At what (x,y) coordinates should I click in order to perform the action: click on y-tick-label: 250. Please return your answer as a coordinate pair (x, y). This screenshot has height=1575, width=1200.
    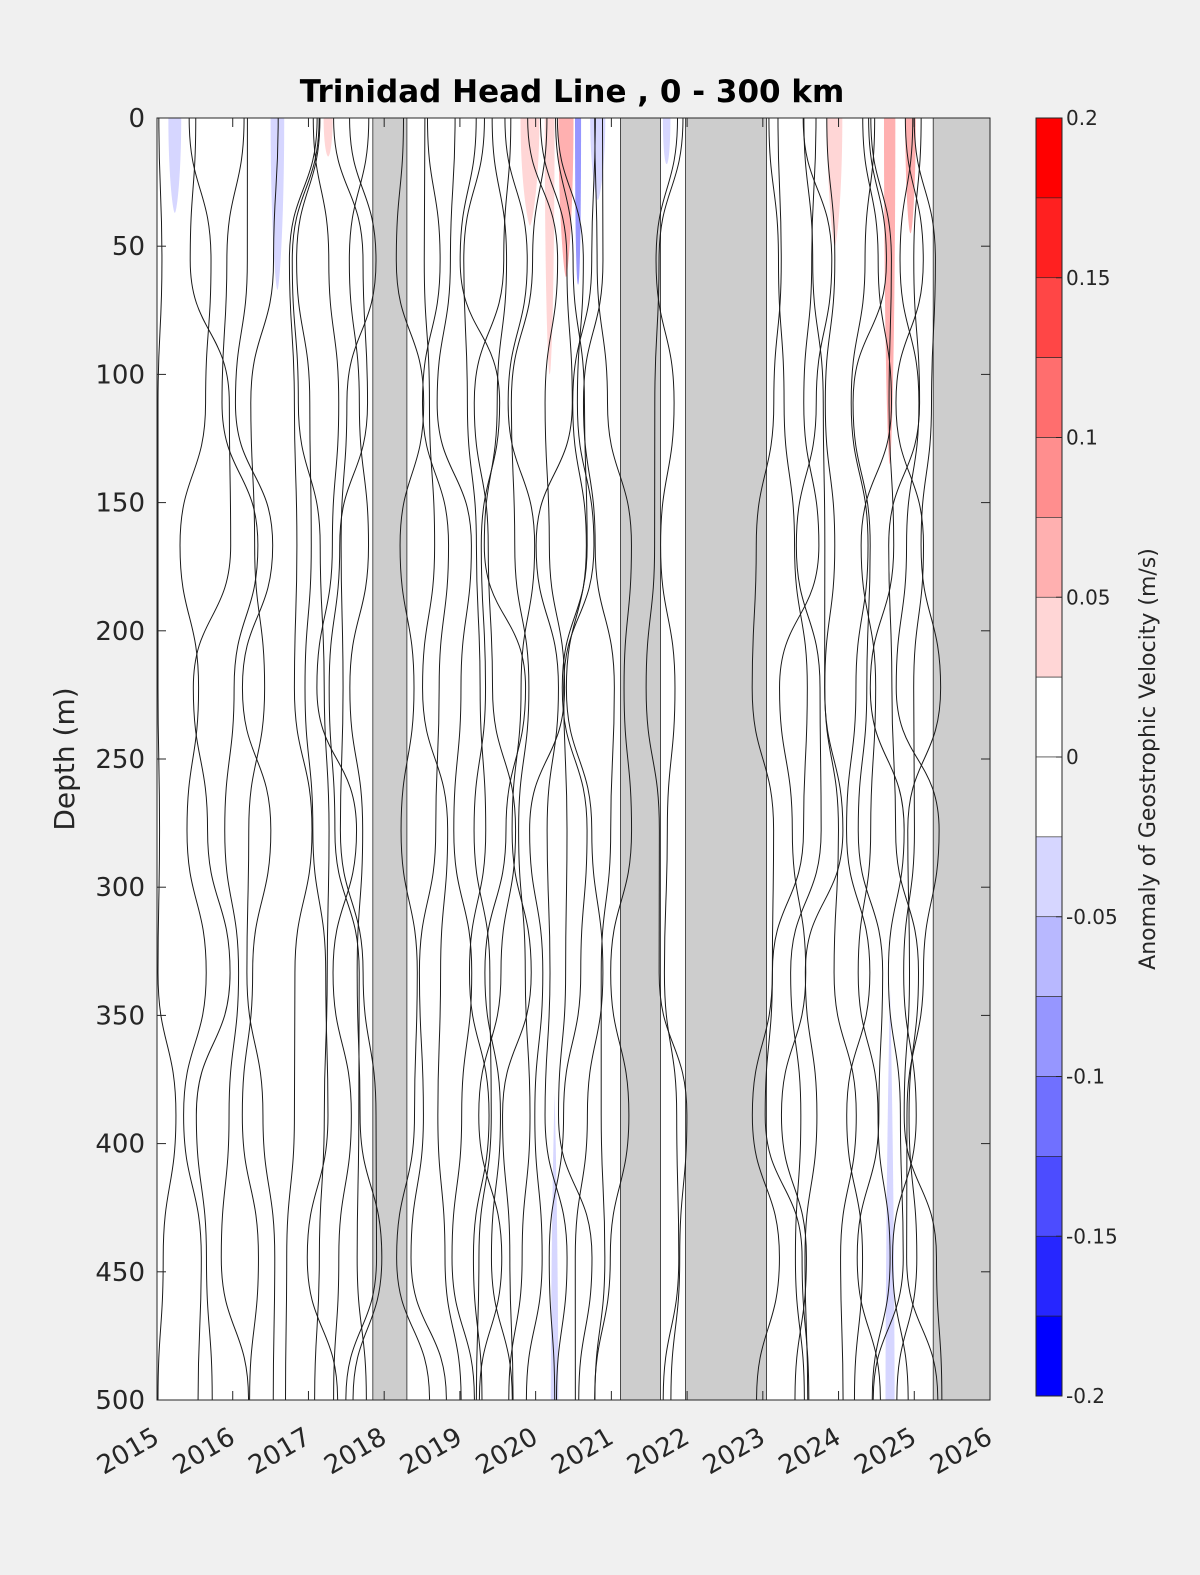
    Looking at the image, I should click on (120, 760).